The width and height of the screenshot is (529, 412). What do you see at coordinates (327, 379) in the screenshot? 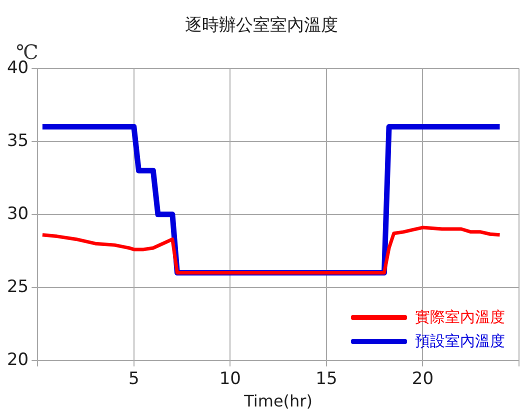
I see `x-tick-label: 15` at bounding box center [327, 379].